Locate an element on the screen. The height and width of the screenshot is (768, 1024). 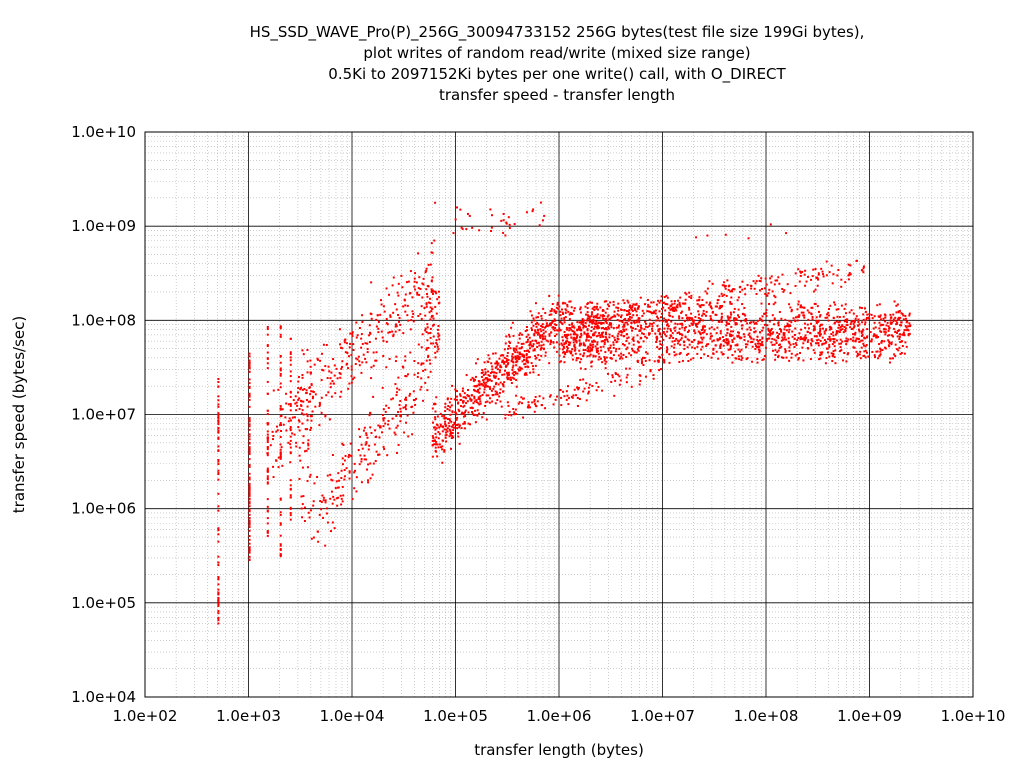
x-tick-label: 1.0e+09 is located at coordinates (869, 716).